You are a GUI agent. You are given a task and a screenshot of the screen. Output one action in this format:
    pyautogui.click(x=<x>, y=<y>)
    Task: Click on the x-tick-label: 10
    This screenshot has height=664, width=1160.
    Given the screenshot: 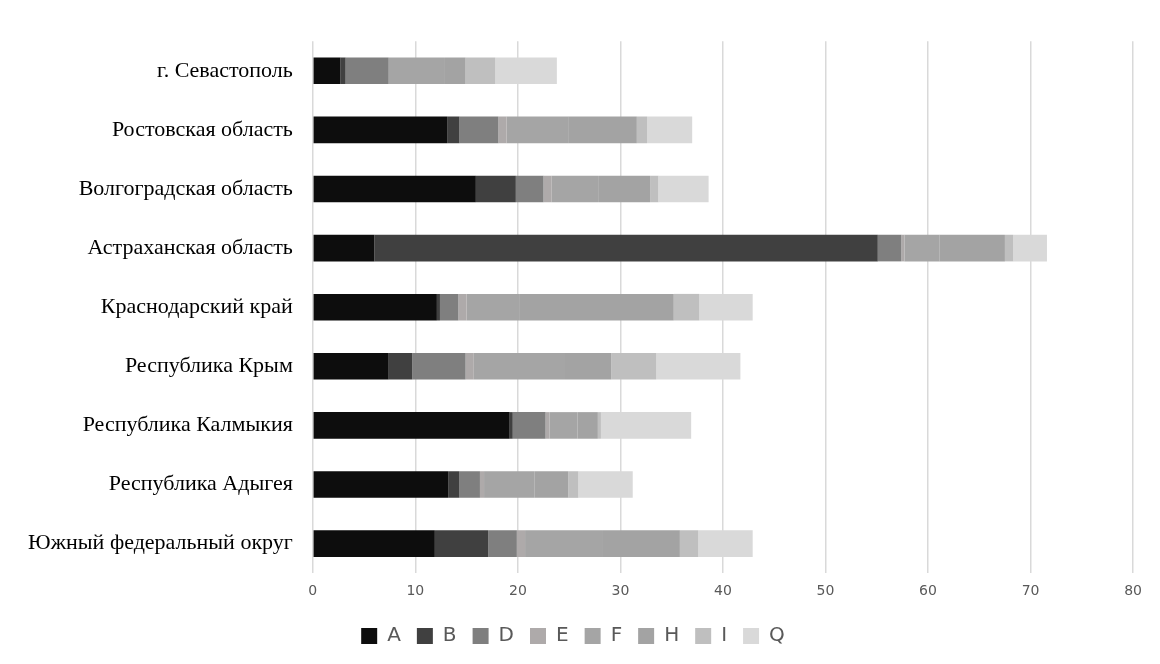 What is the action you would take?
    pyautogui.click(x=415, y=590)
    